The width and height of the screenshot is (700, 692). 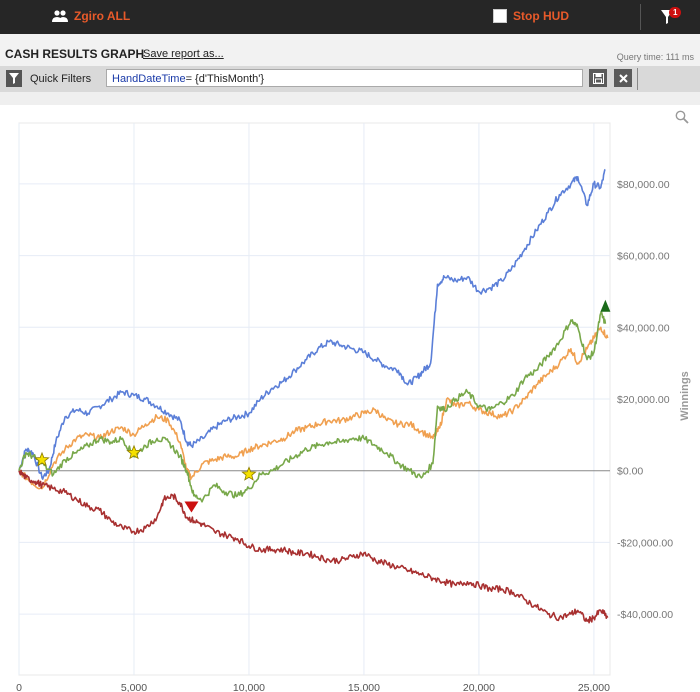 I want to click on filter-count-badge: 1, so click(x=675, y=12).